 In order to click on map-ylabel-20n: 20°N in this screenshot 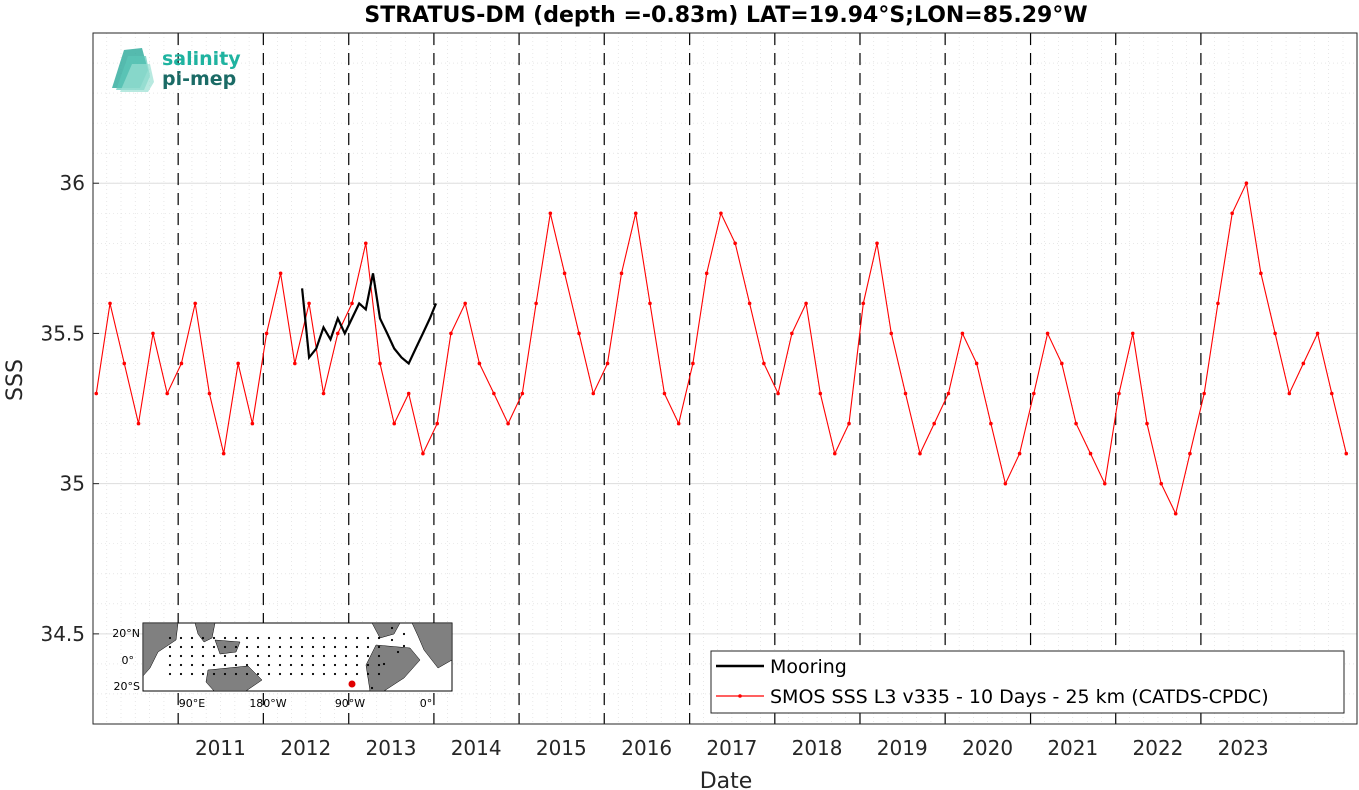, I will do `click(126, 633)`.